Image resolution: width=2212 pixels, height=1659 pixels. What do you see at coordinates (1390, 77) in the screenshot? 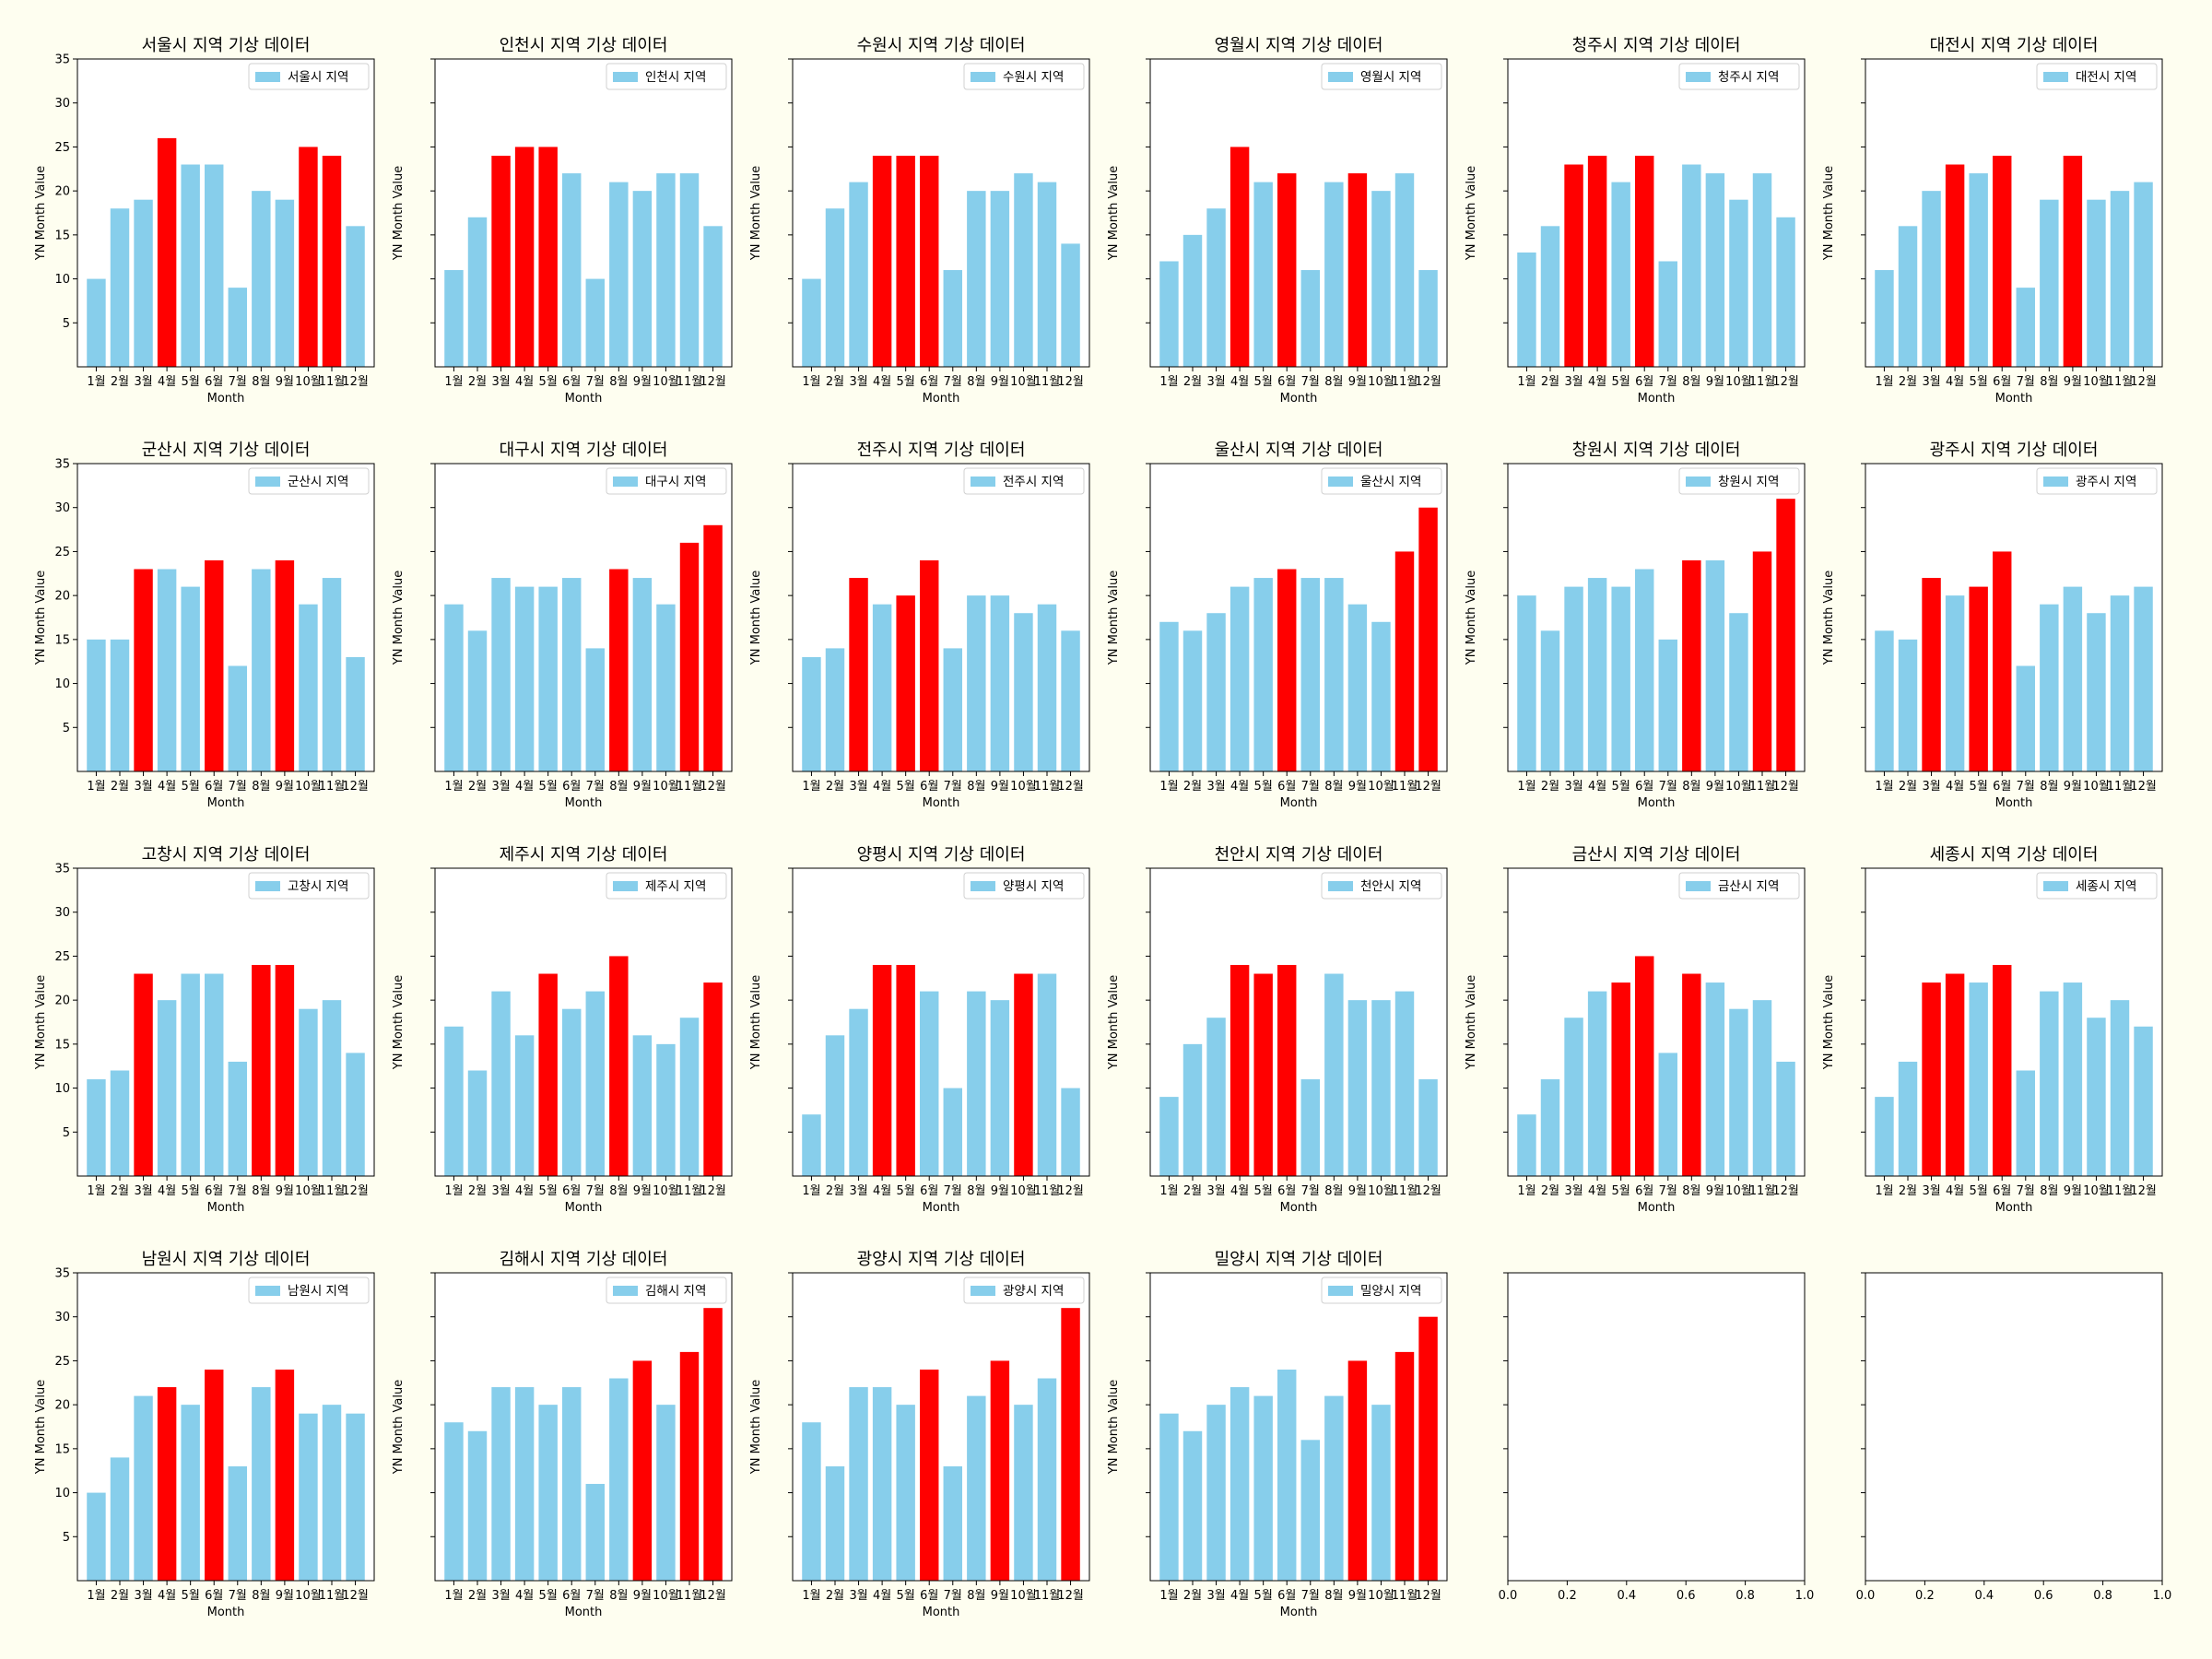
I see `legend-label: 영월시 지역` at bounding box center [1390, 77].